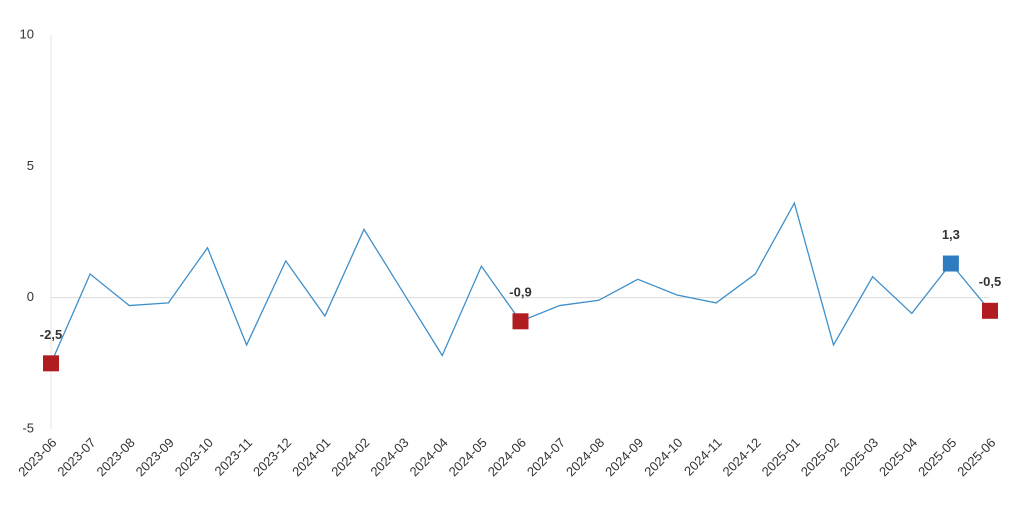  What do you see at coordinates (234, 457) in the screenshot?
I see `x-tick-label: 2023-11` at bounding box center [234, 457].